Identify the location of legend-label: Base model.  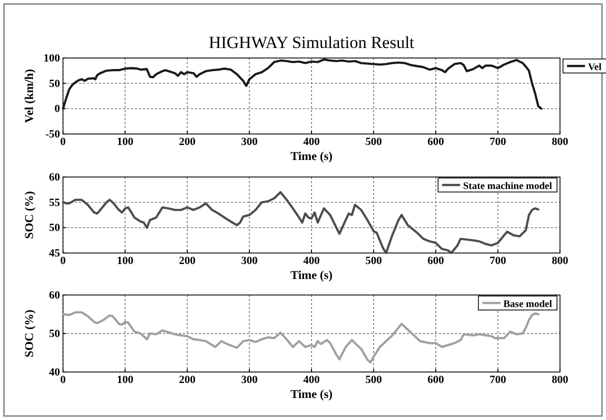
(527, 304).